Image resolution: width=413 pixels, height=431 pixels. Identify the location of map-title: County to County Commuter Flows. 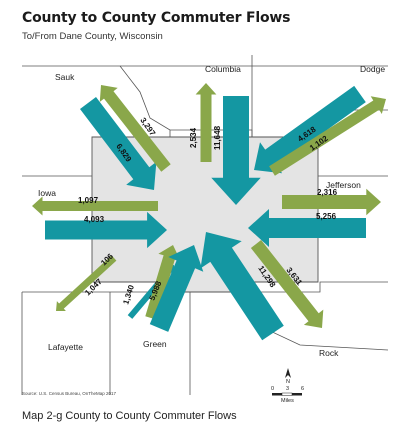
(156, 18).